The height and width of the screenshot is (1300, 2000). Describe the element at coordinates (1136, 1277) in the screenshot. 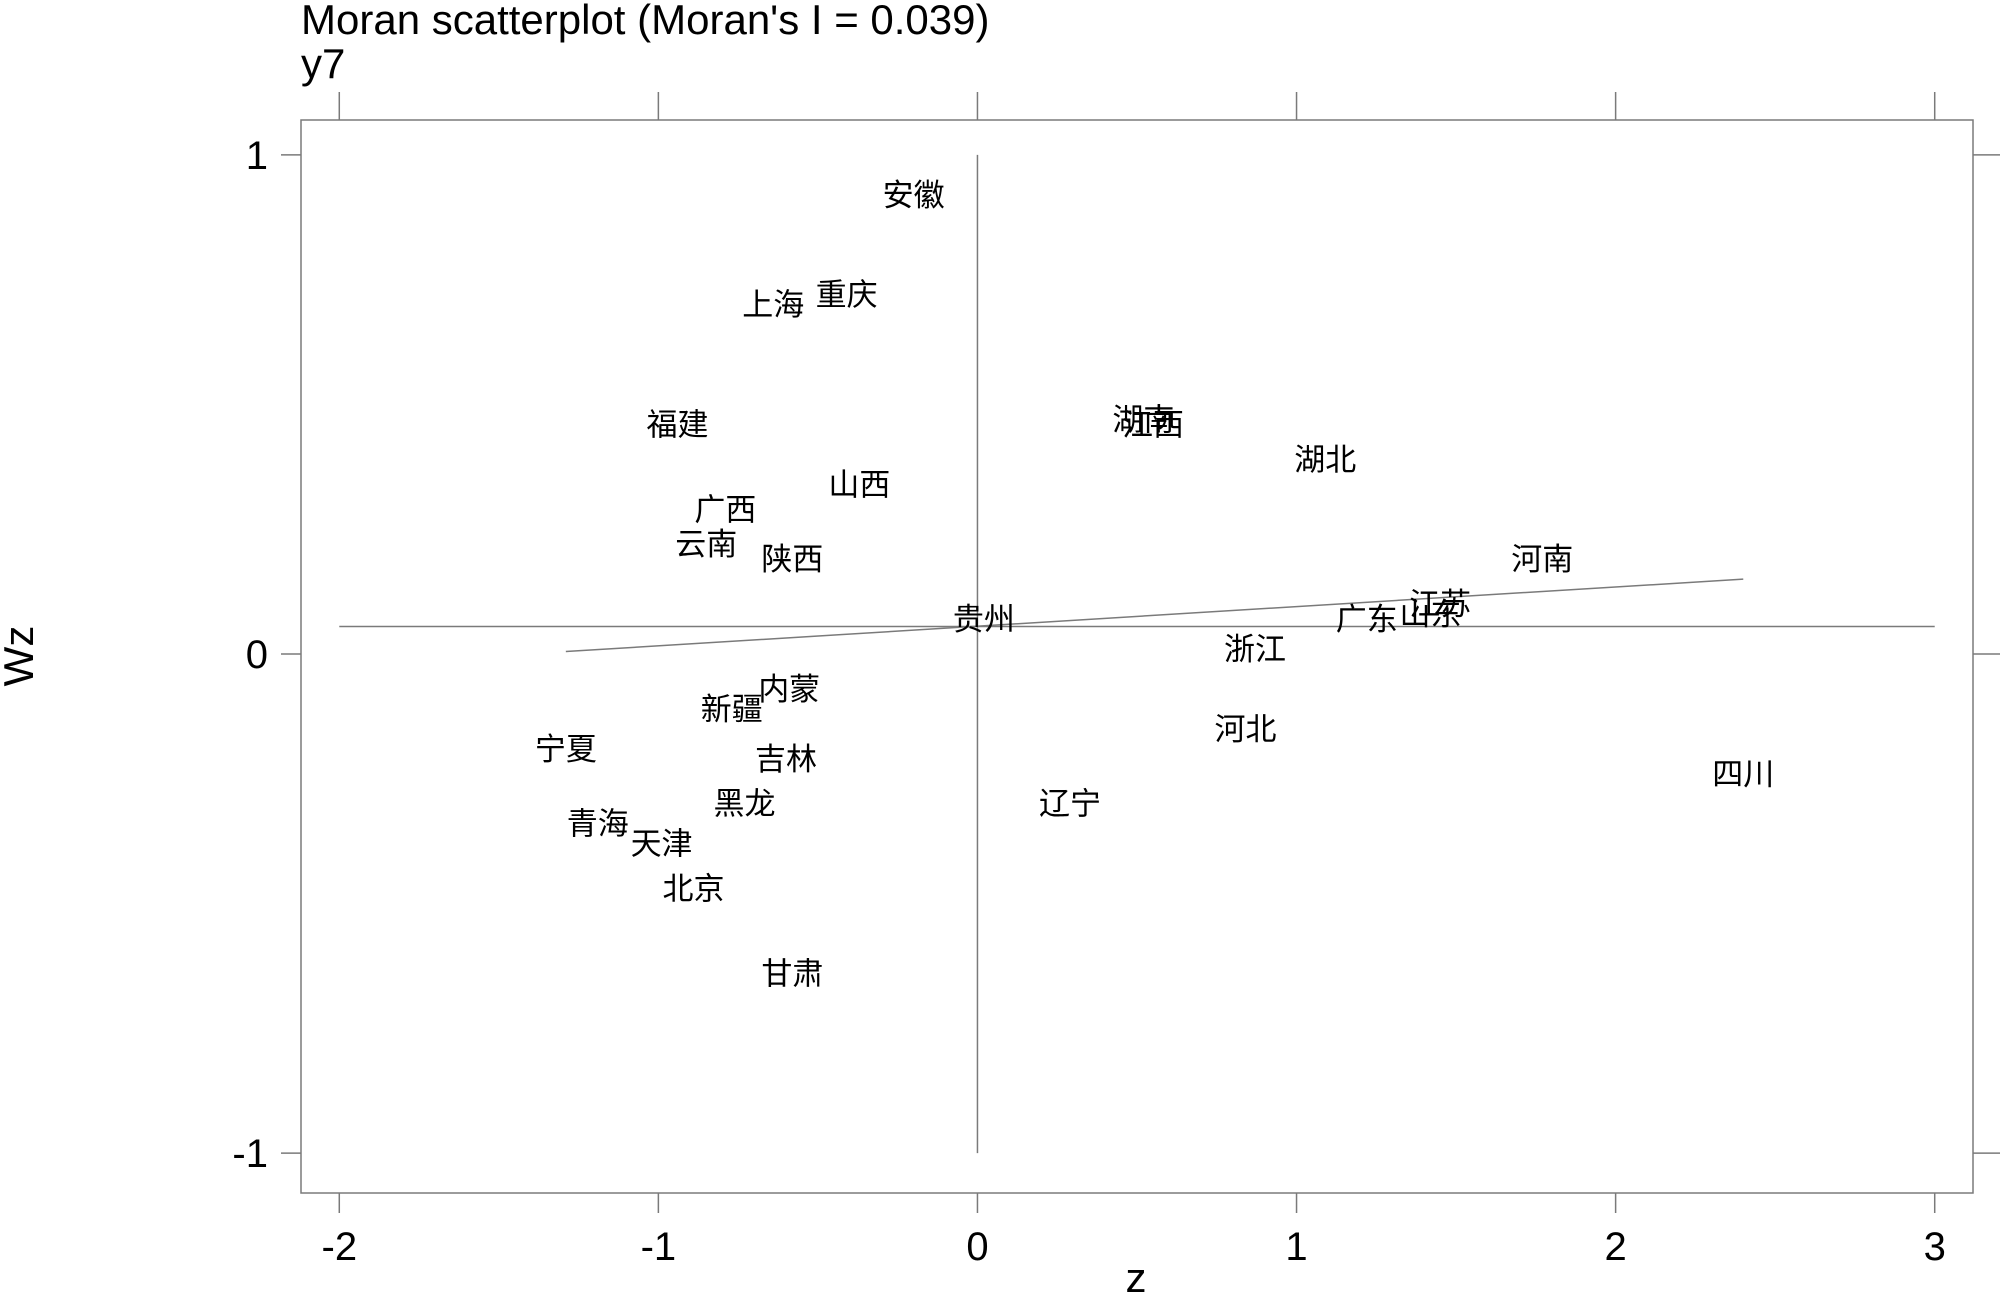

I see `x-axis-title: z` at that location.